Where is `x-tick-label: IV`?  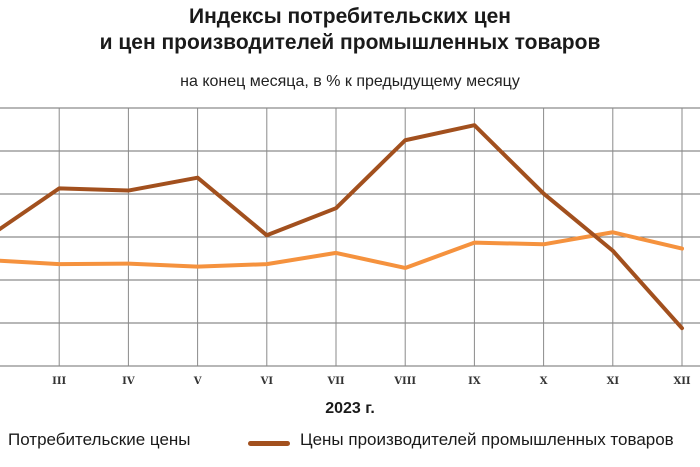
x-tick-label: IV is located at coordinates (128, 381).